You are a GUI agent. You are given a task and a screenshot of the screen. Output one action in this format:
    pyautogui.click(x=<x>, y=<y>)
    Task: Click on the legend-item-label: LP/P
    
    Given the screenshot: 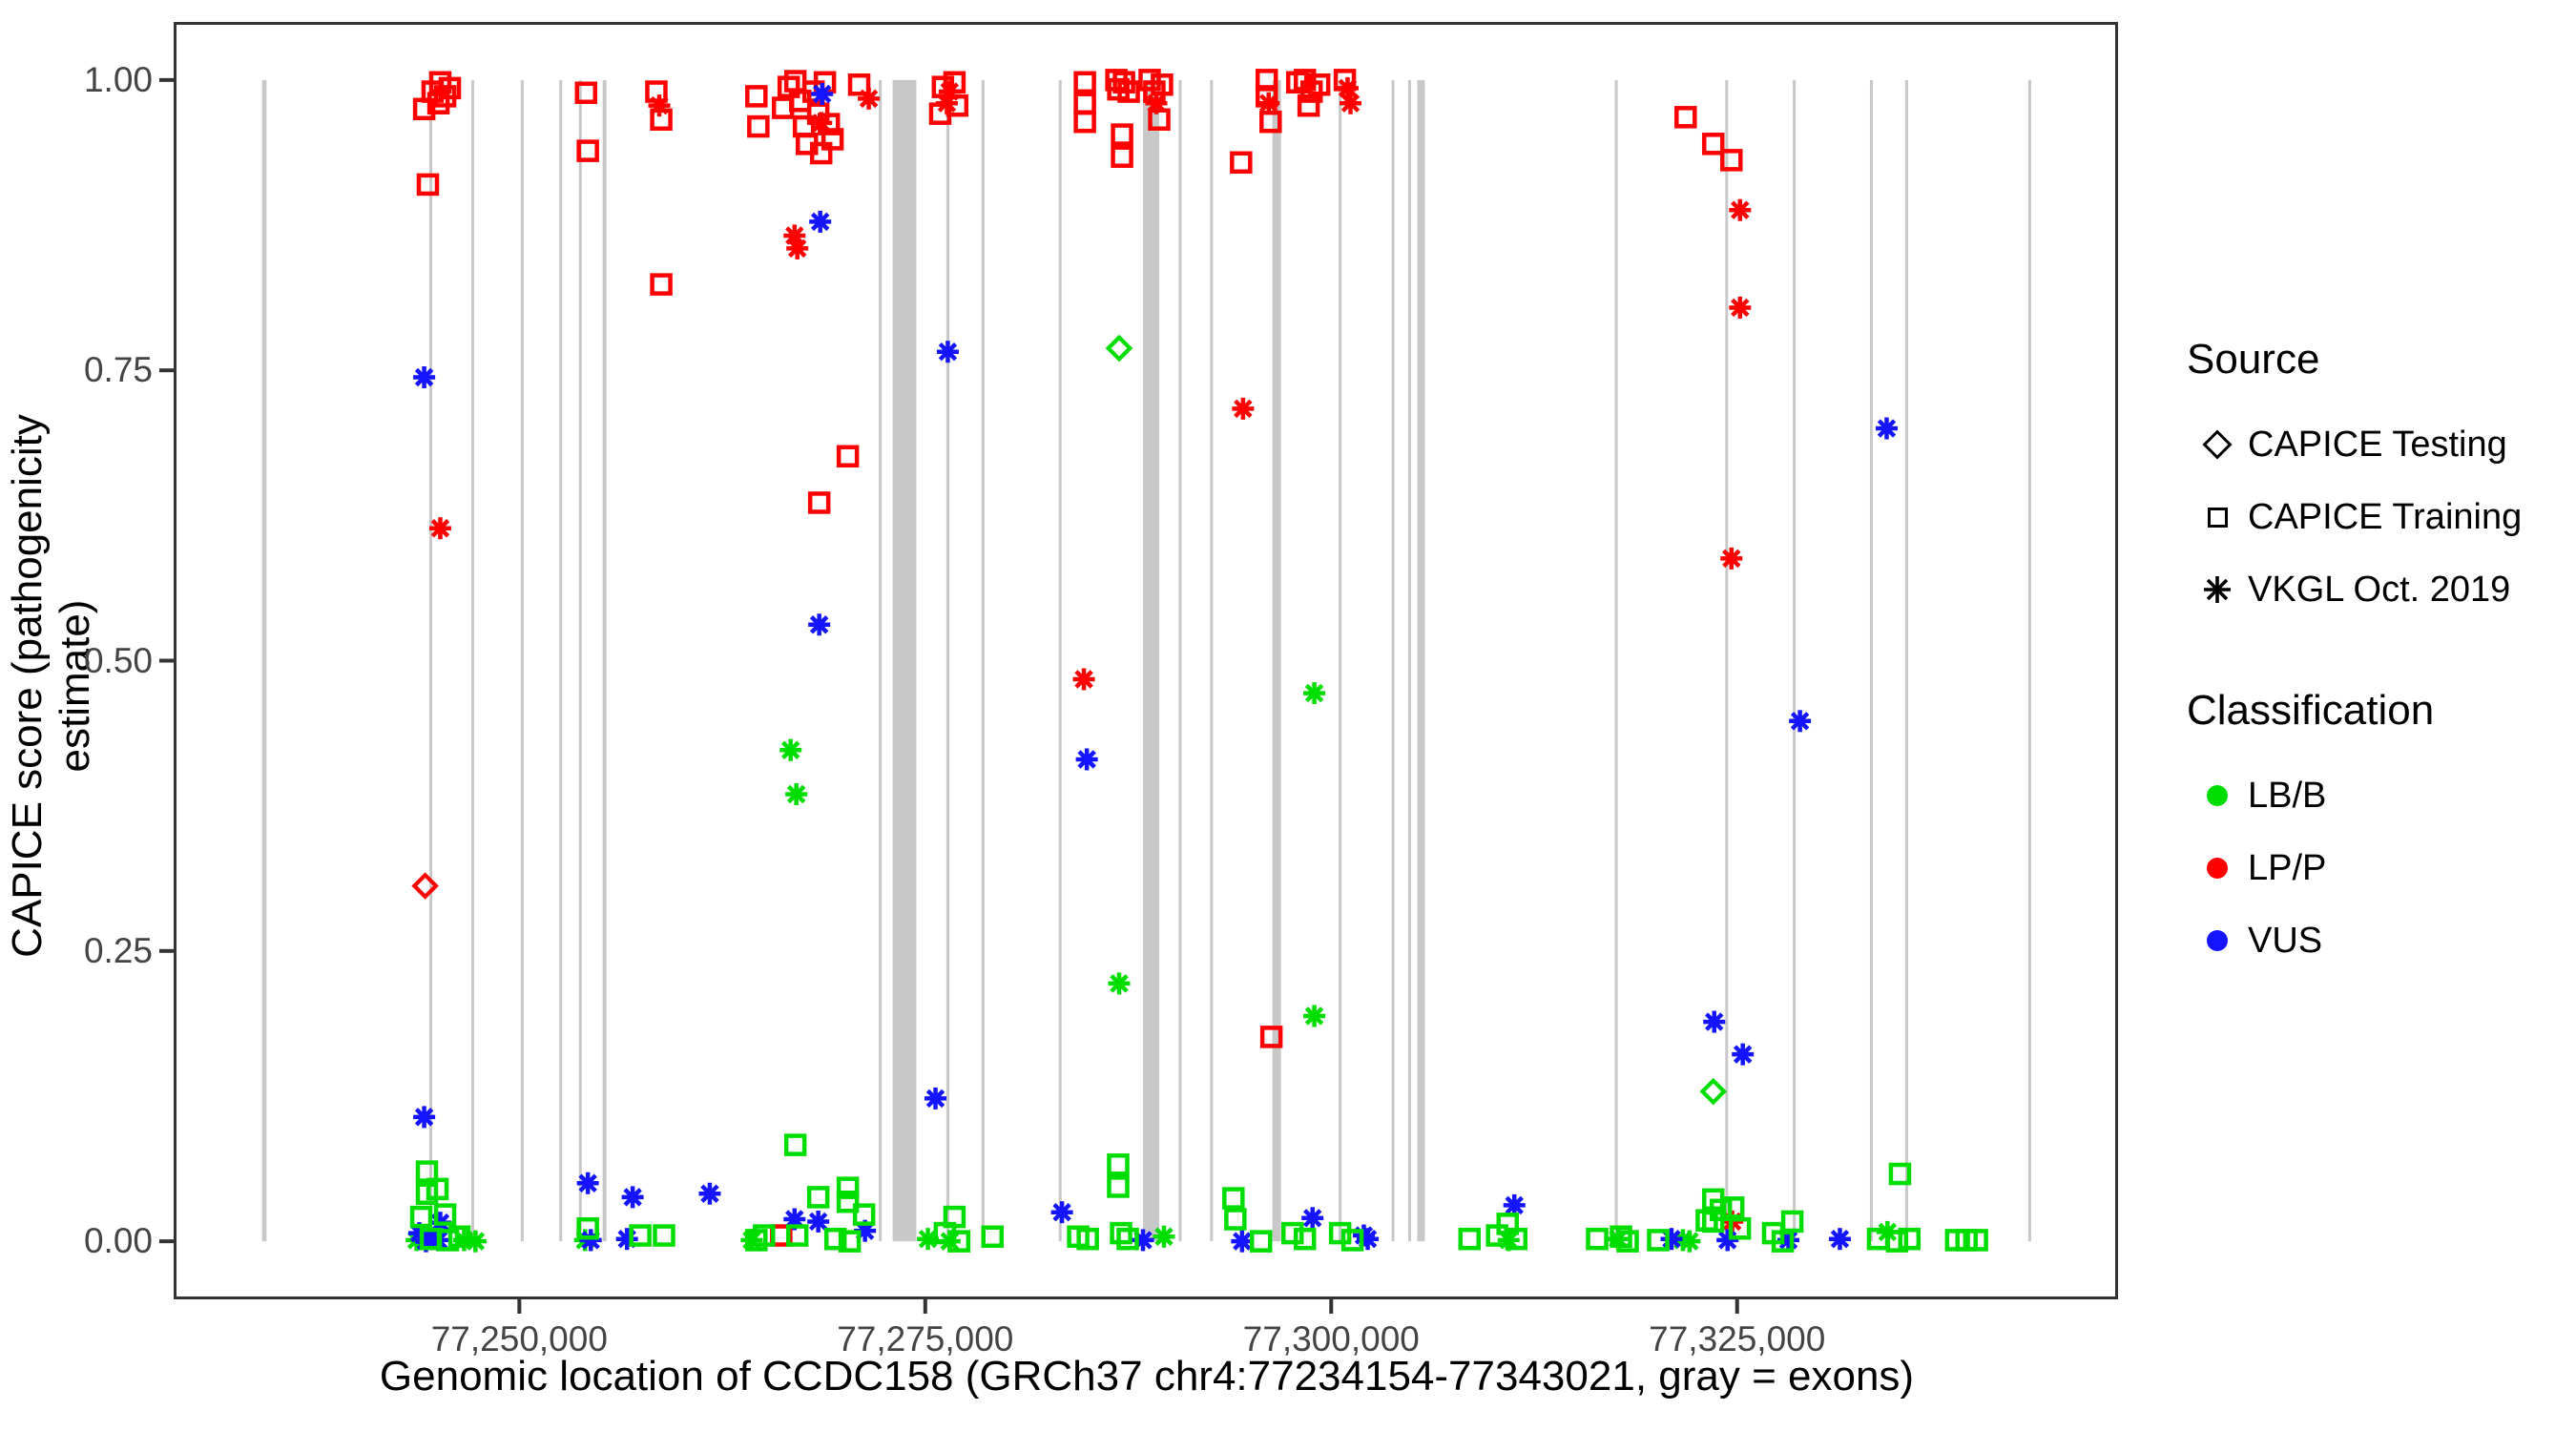 What is the action you would take?
    pyautogui.click(x=2287, y=867)
    